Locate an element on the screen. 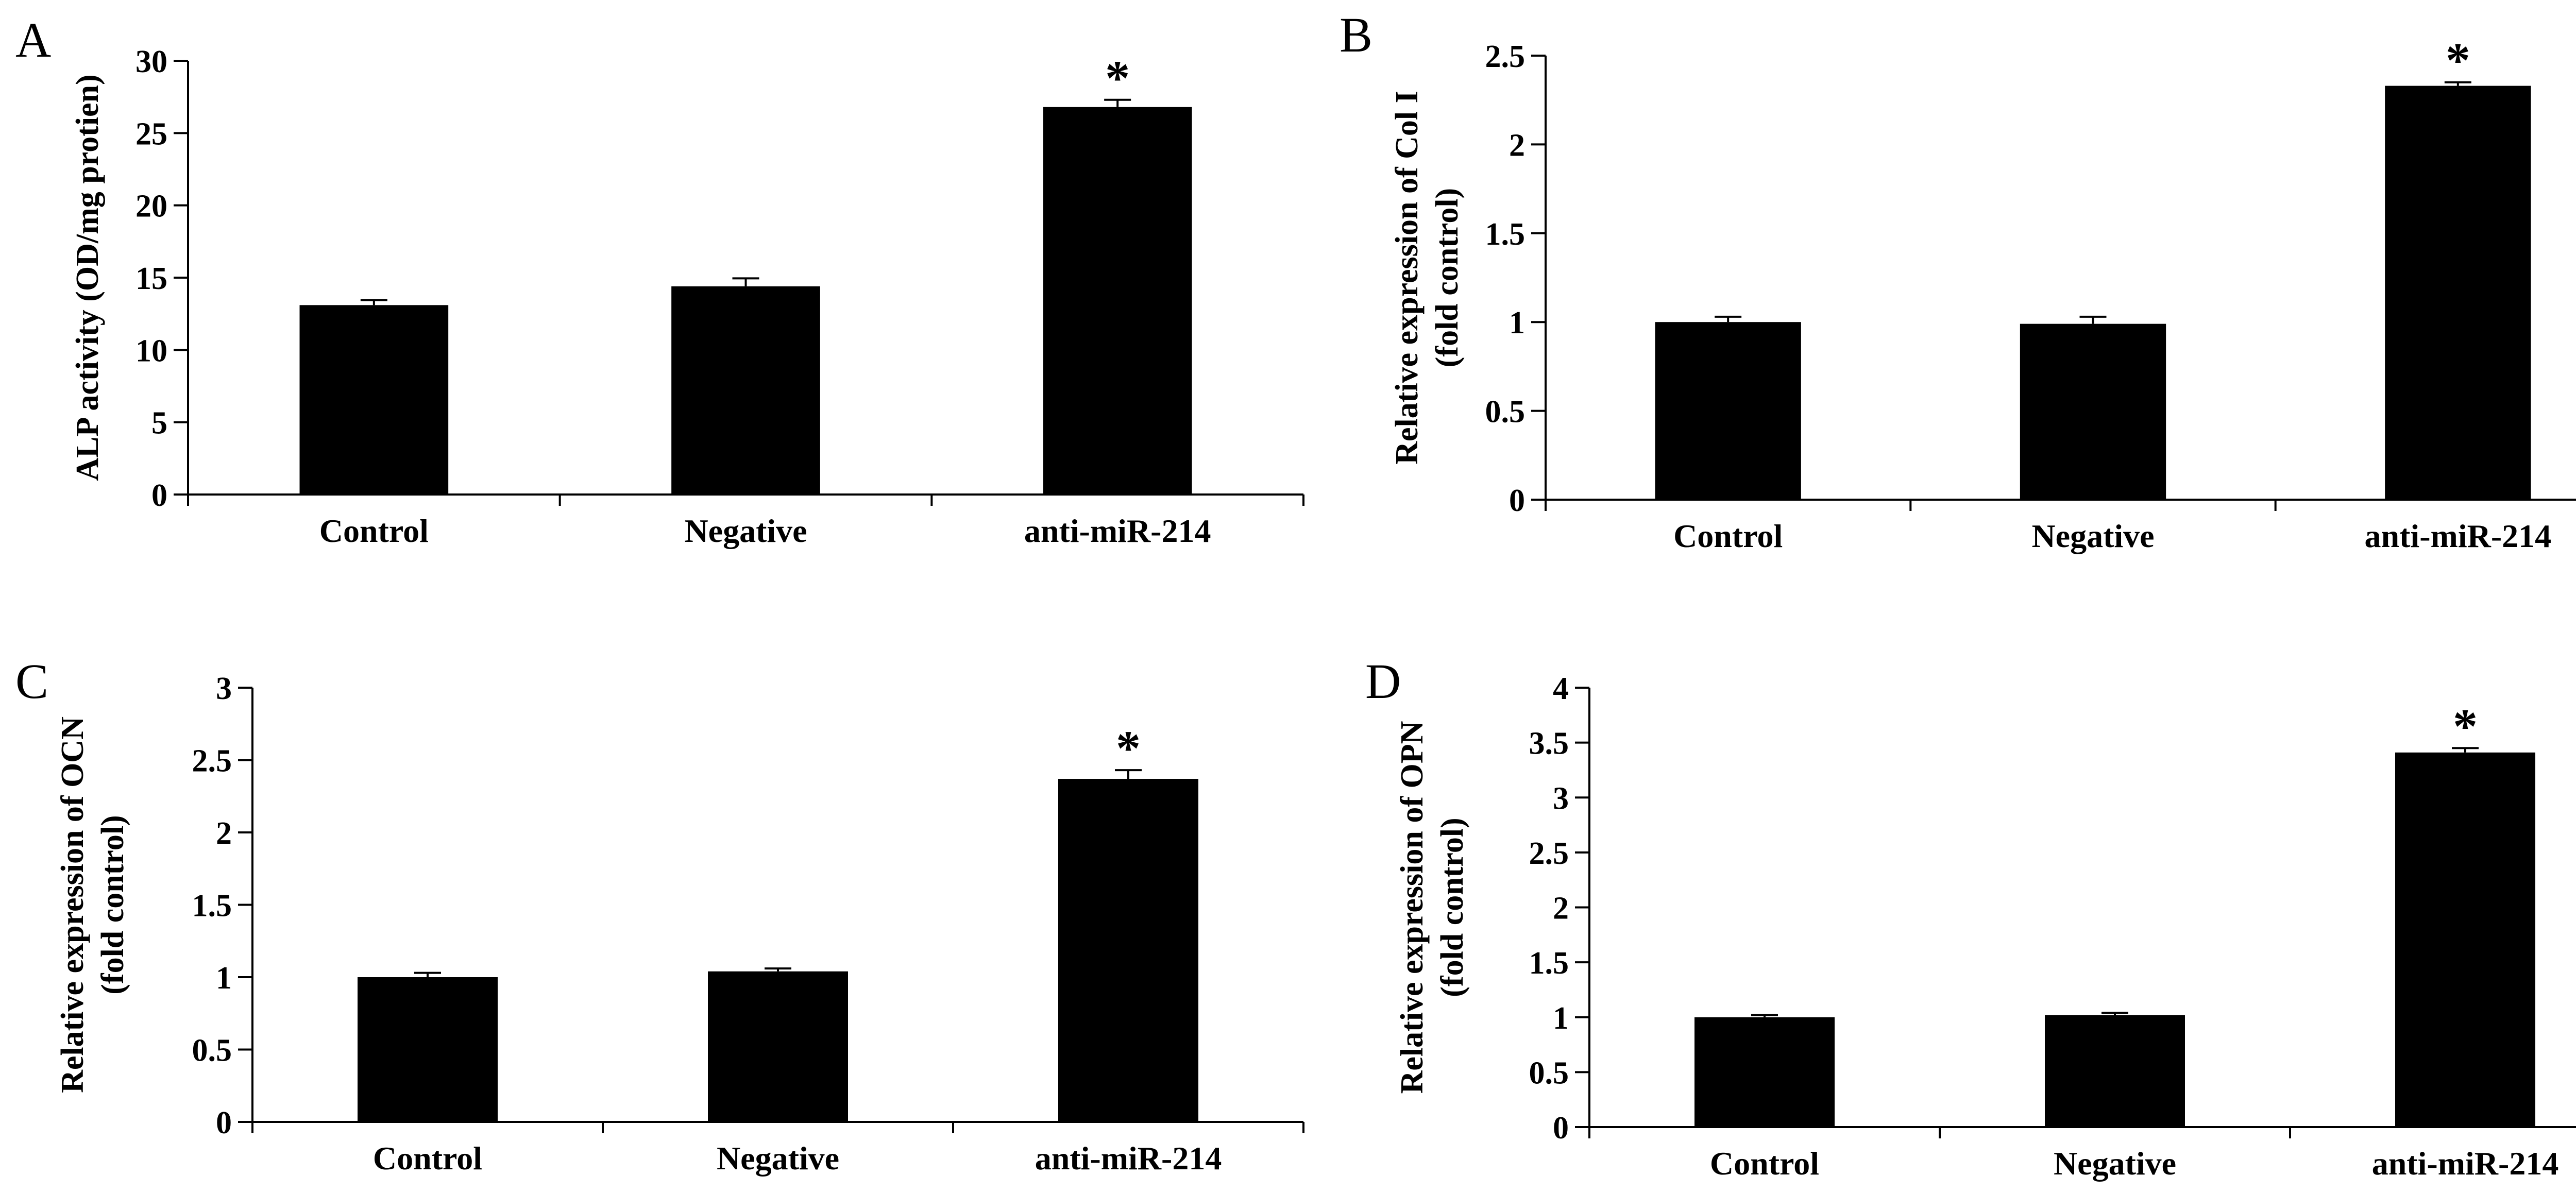  panel-letter: C is located at coordinates (31, 681).